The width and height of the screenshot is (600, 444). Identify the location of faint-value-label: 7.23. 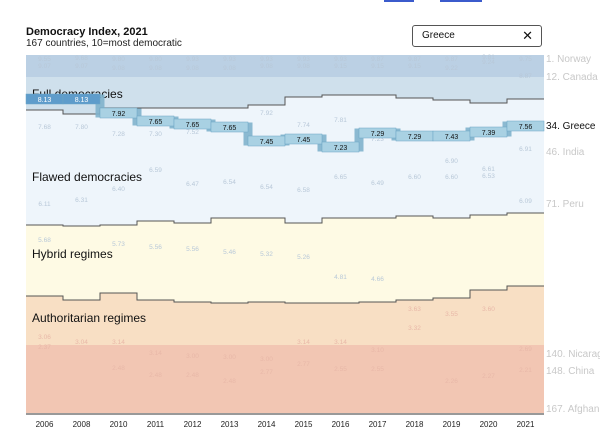
(377, 139).